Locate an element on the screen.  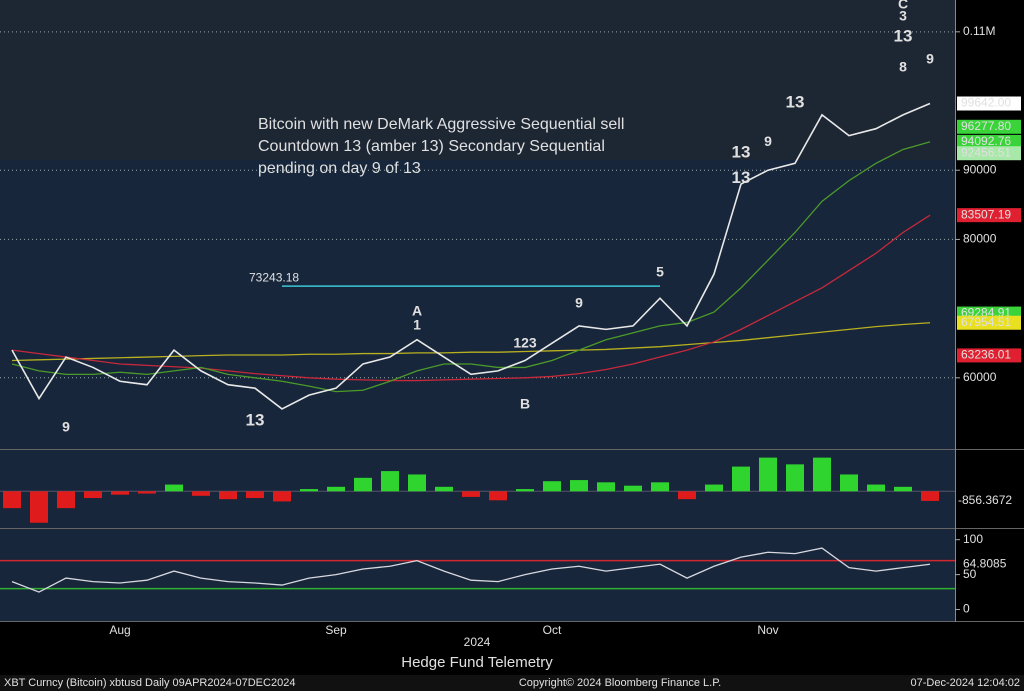
y-tick-label: 90000 is located at coordinates (980, 169).